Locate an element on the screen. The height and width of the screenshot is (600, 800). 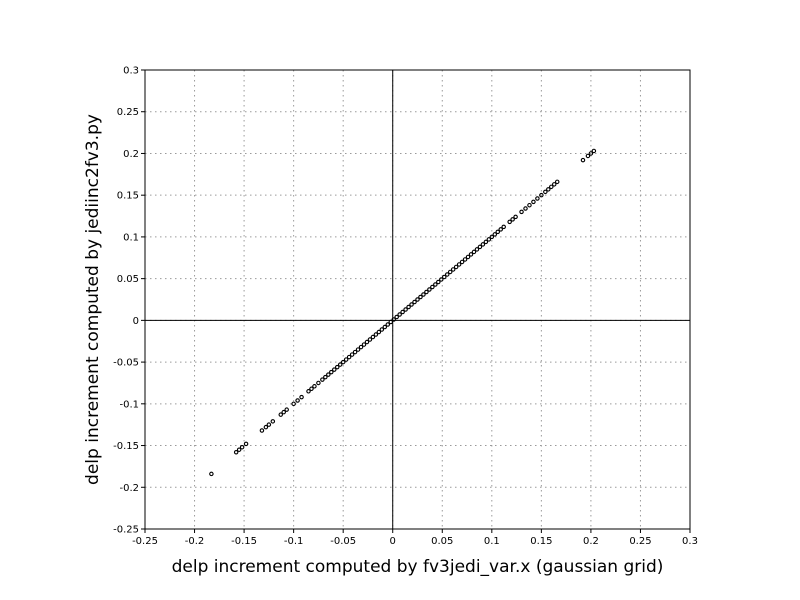
y-tick-label: -0.15 is located at coordinates (126, 446).